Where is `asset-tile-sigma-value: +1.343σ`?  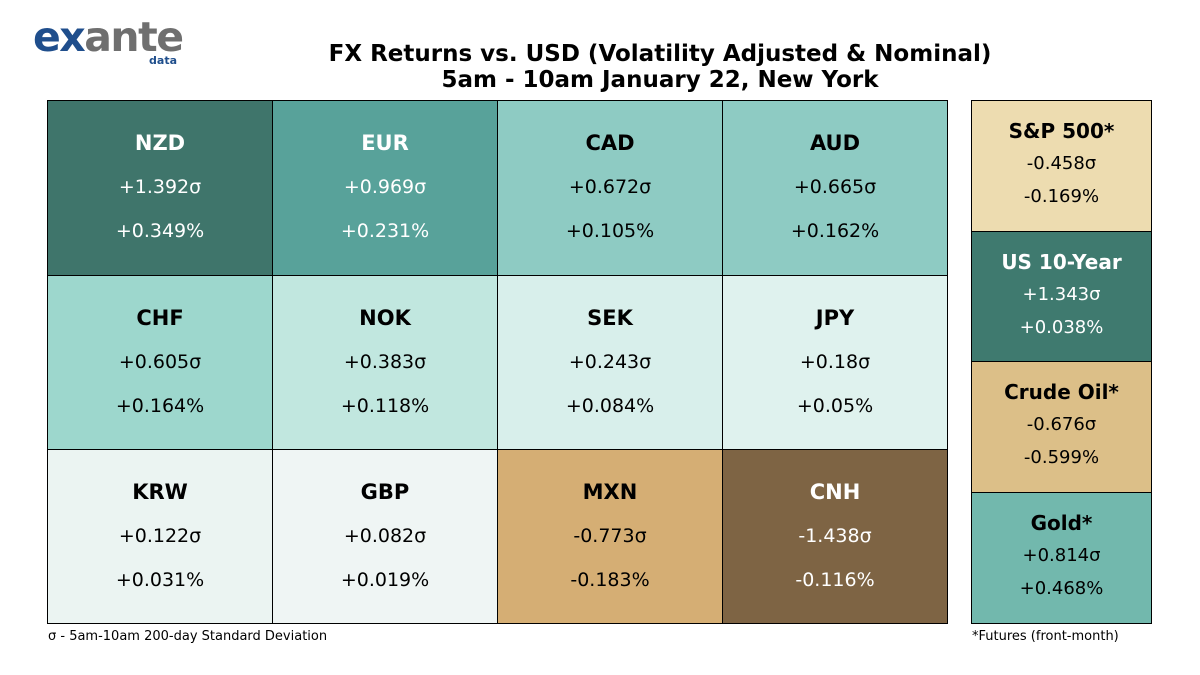 asset-tile-sigma-value: +1.343σ is located at coordinates (1061, 294).